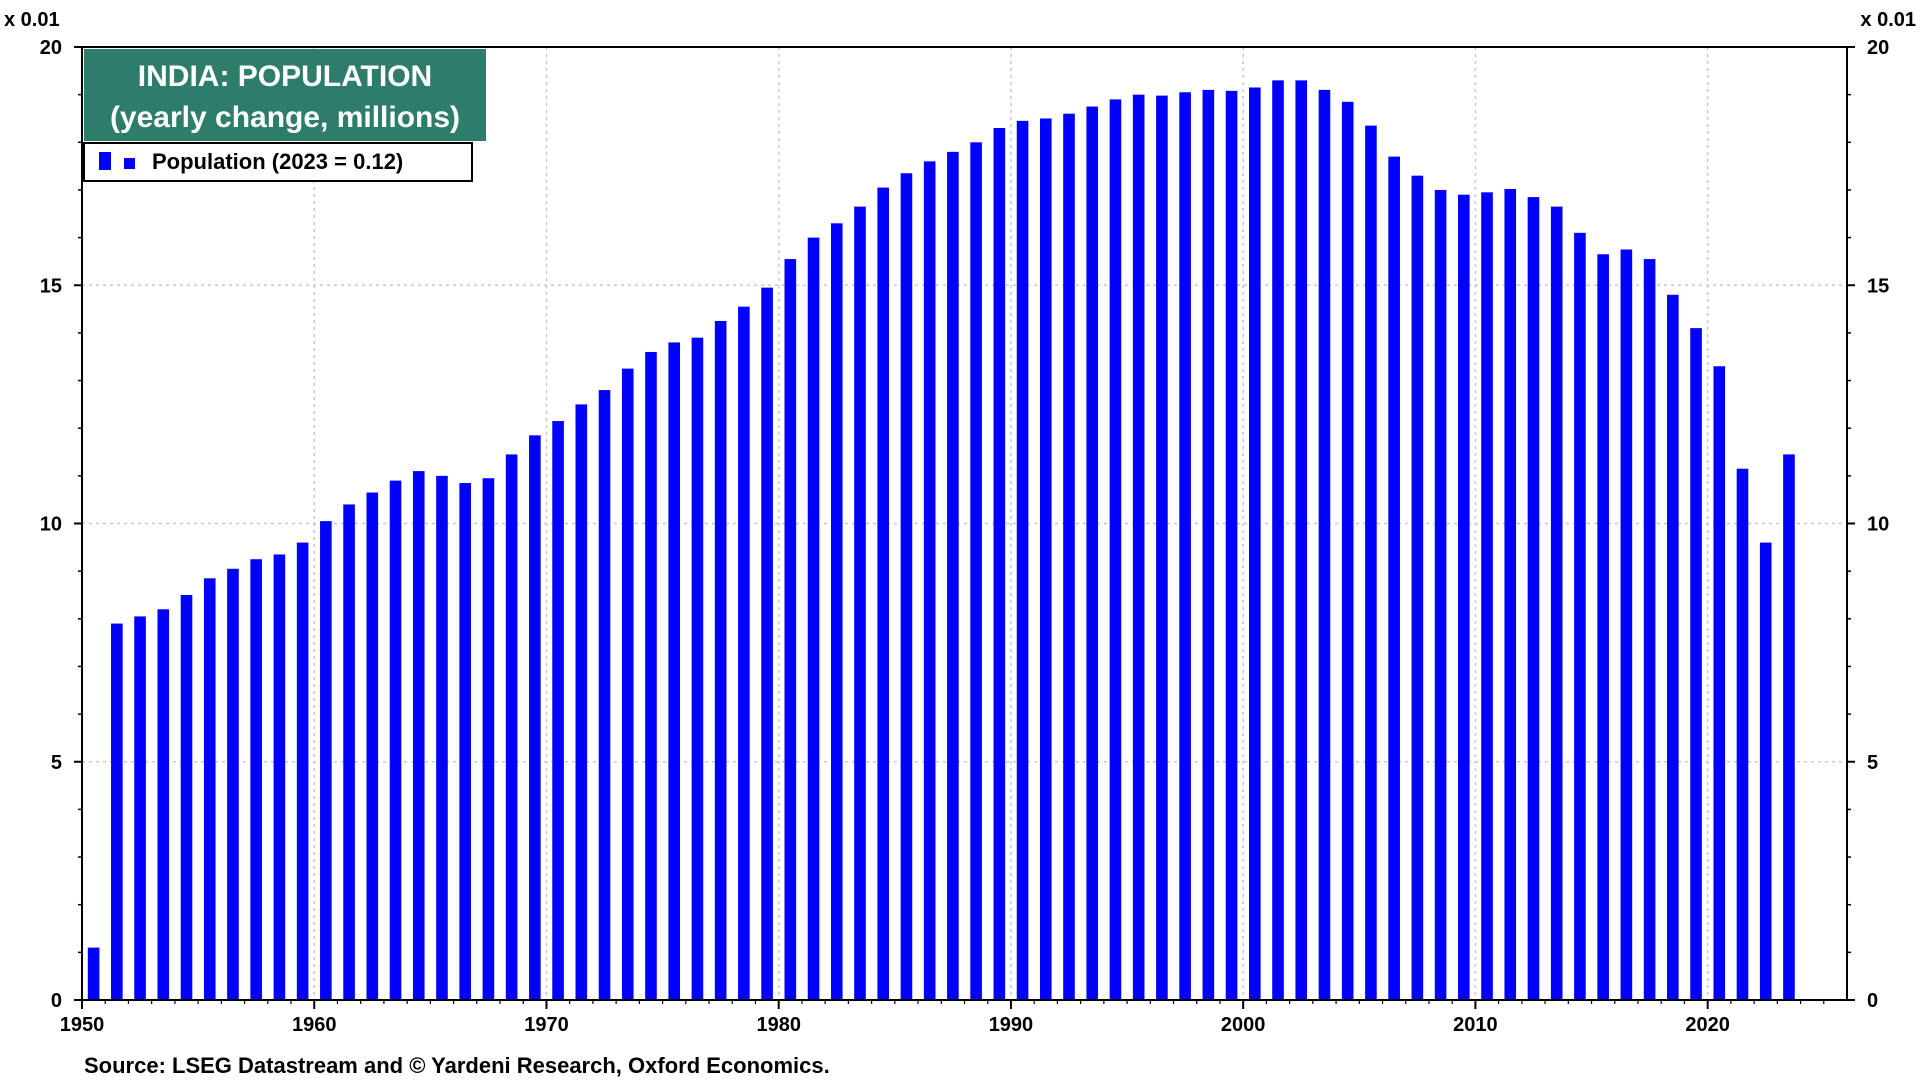  I want to click on bar-1974, so click(651, 676).